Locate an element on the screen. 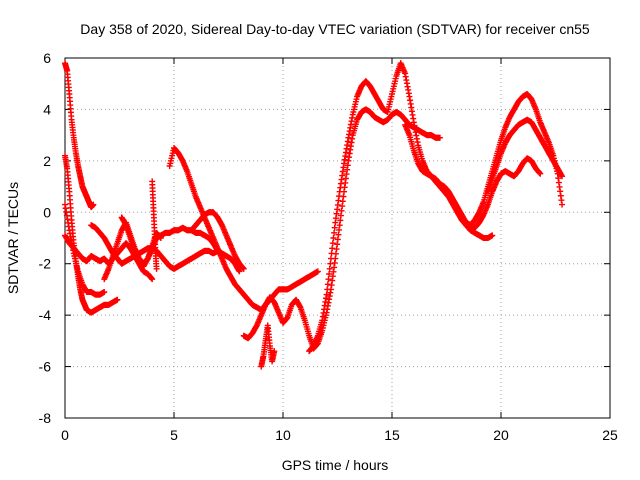 This screenshot has width=640, height=480. x-axis-label: GPS time / hours is located at coordinates (335, 465).